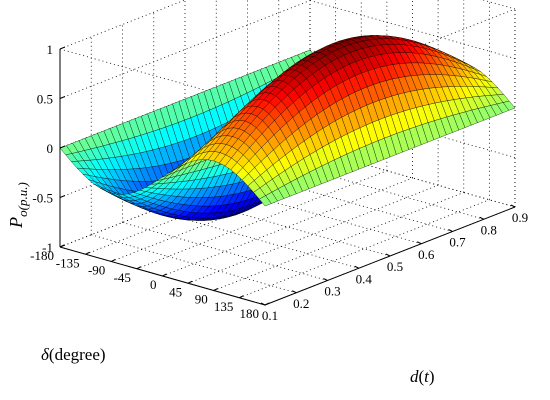 The height and width of the screenshot is (400, 550). What do you see at coordinates (201, 299) in the screenshot?
I see `x-tick-label: 90` at bounding box center [201, 299].